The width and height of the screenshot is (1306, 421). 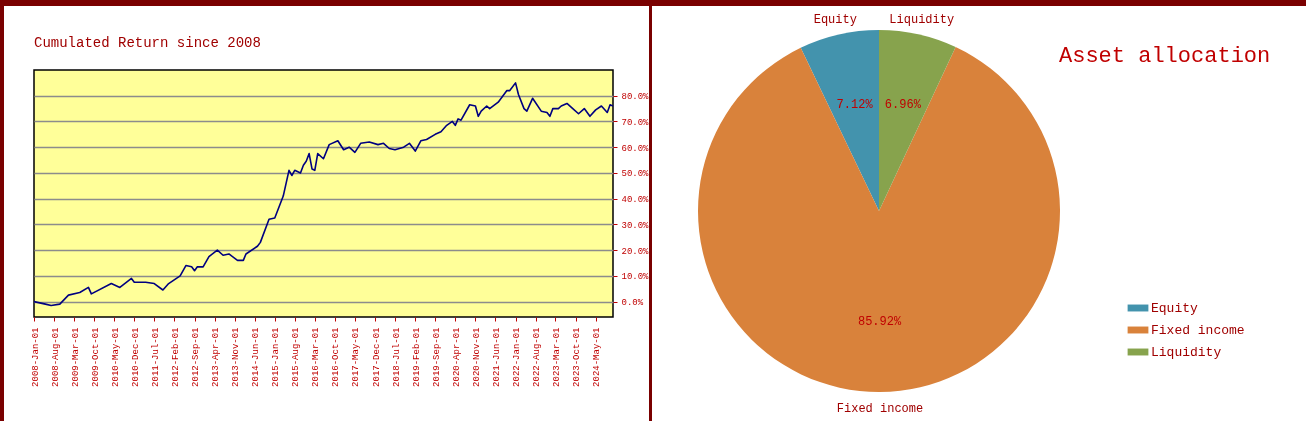 What do you see at coordinates (635, 148) in the screenshot?
I see `y-tick-label: 60.0%` at bounding box center [635, 148].